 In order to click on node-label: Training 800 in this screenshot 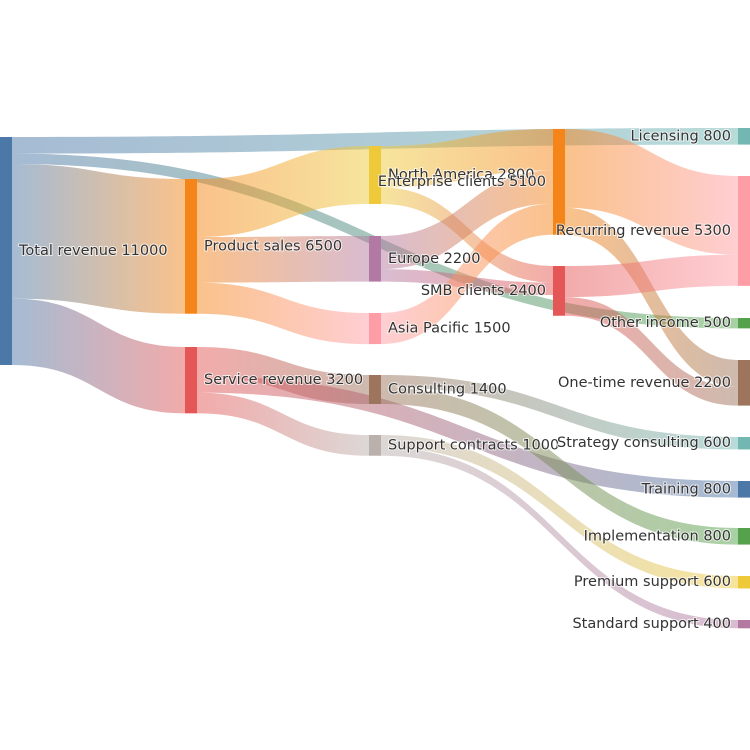, I will do `click(685, 489)`.